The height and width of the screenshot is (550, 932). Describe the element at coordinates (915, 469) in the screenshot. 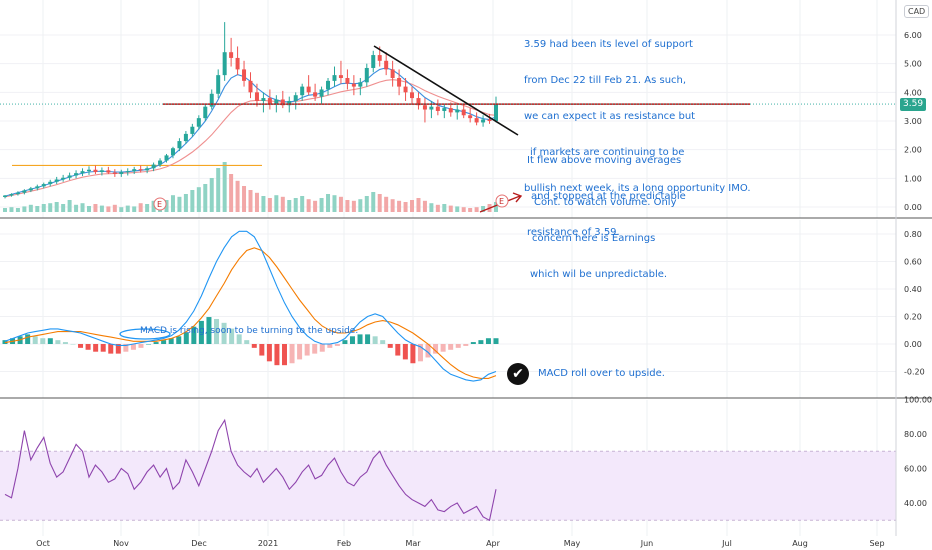

I see `rsi-tick-label: 60.00` at that location.